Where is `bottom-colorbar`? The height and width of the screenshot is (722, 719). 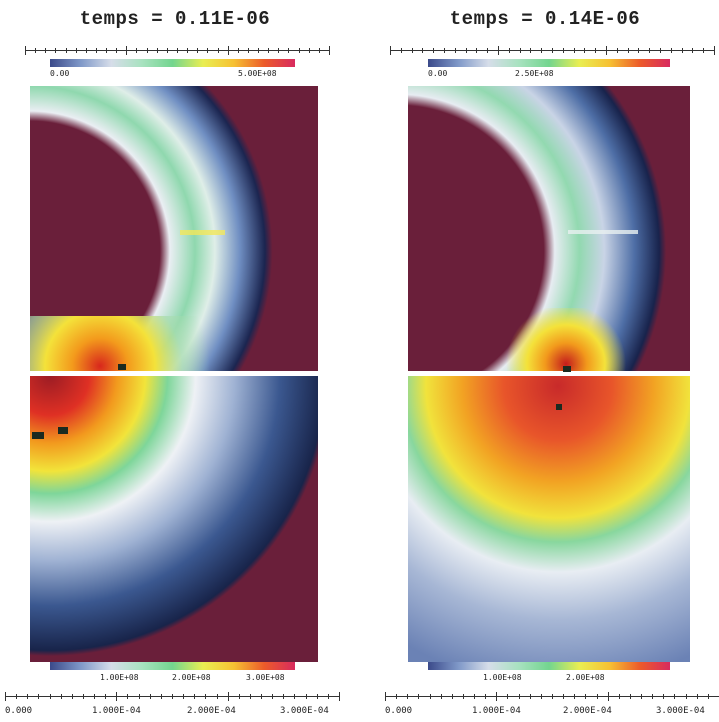
bottom-colorbar is located at coordinates (172, 666).